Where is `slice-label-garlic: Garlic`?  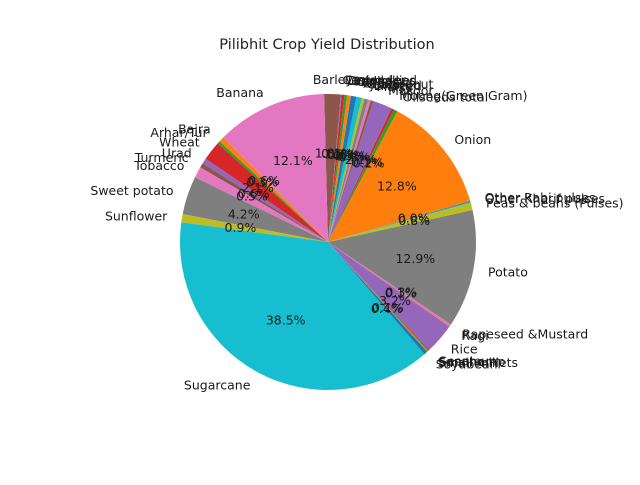 slice-label-garlic: Garlic is located at coordinates (369, 80).